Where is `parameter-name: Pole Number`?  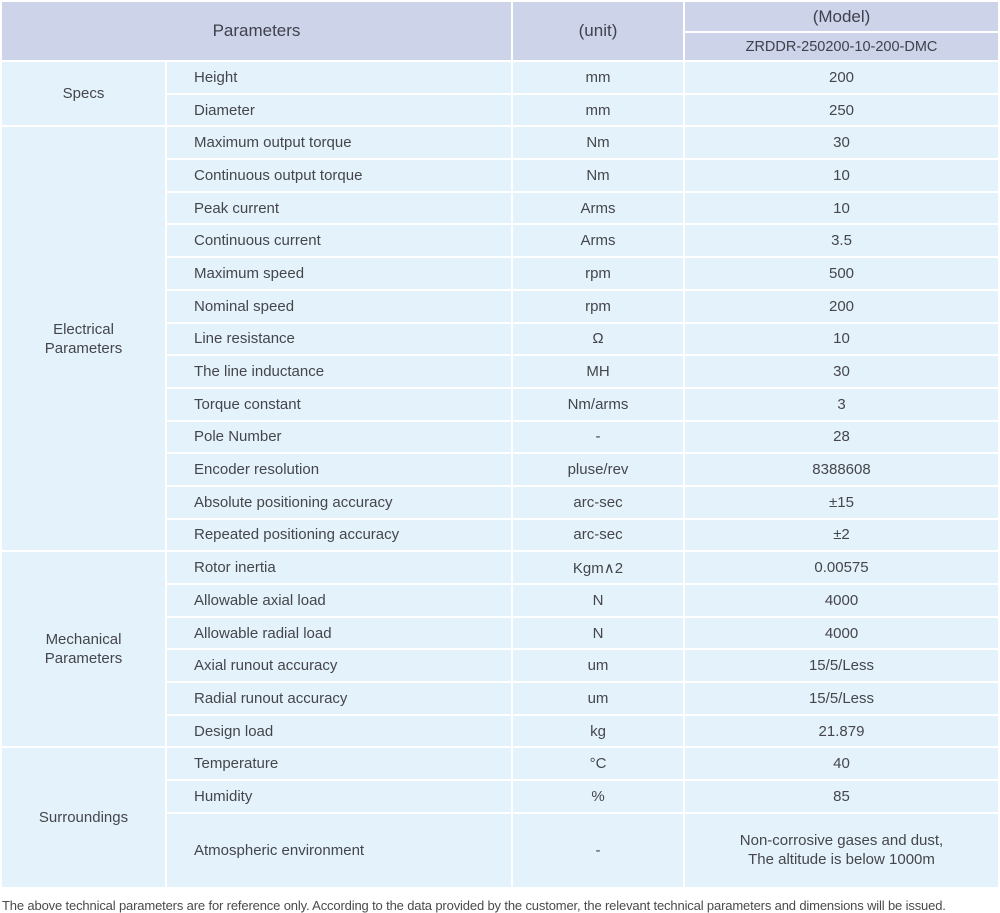
parameter-name: Pole Number is located at coordinates (339, 437).